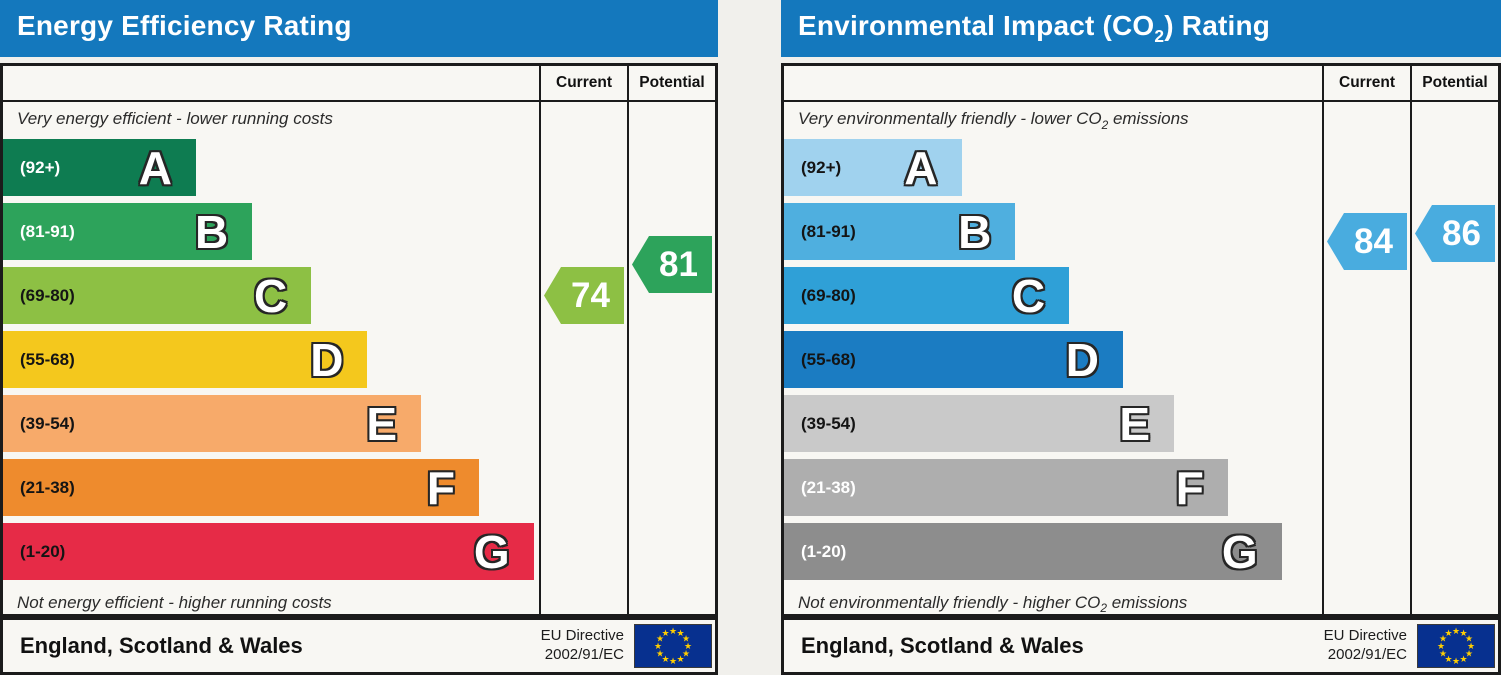 The height and width of the screenshot is (675, 1501). I want to click on band-d: (55-68) D, so click(953, 359).